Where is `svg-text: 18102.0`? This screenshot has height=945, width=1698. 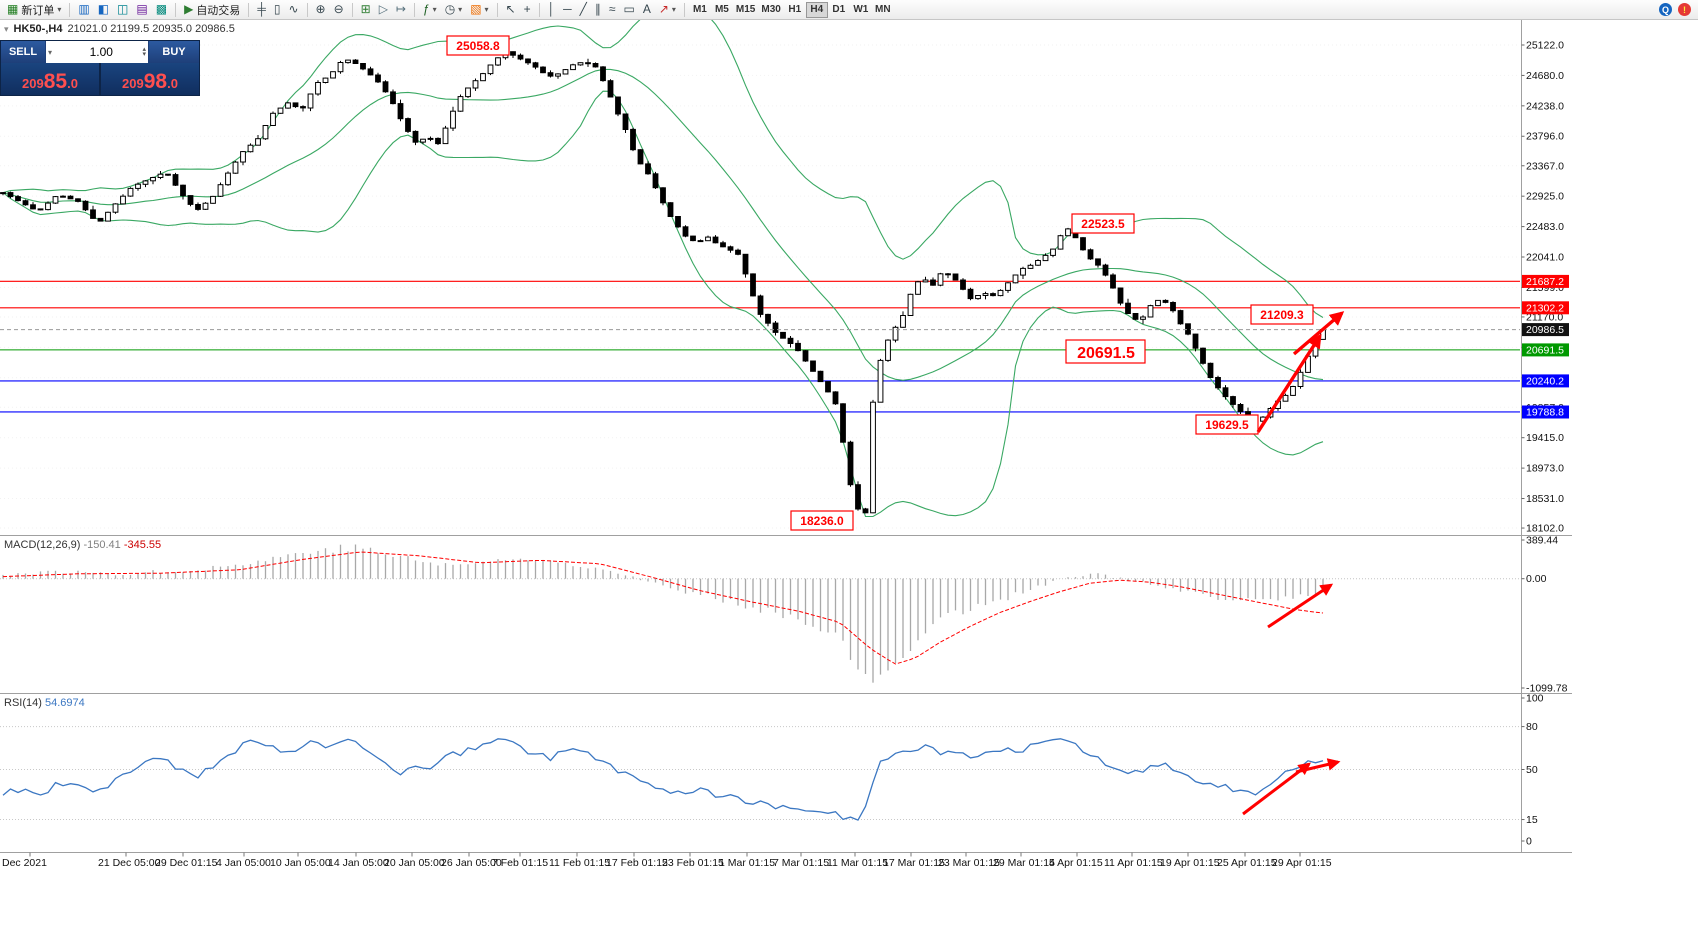 svg-text: 18102.0 is located at coordinates (1545, 529).